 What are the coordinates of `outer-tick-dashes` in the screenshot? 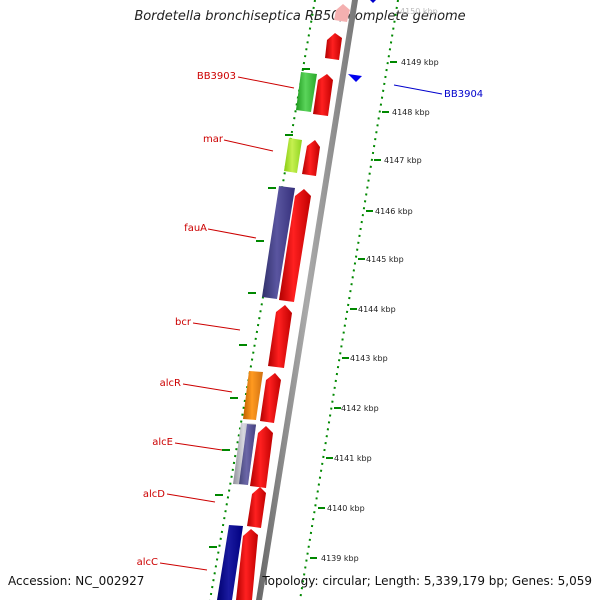 It's located at (259, 308).